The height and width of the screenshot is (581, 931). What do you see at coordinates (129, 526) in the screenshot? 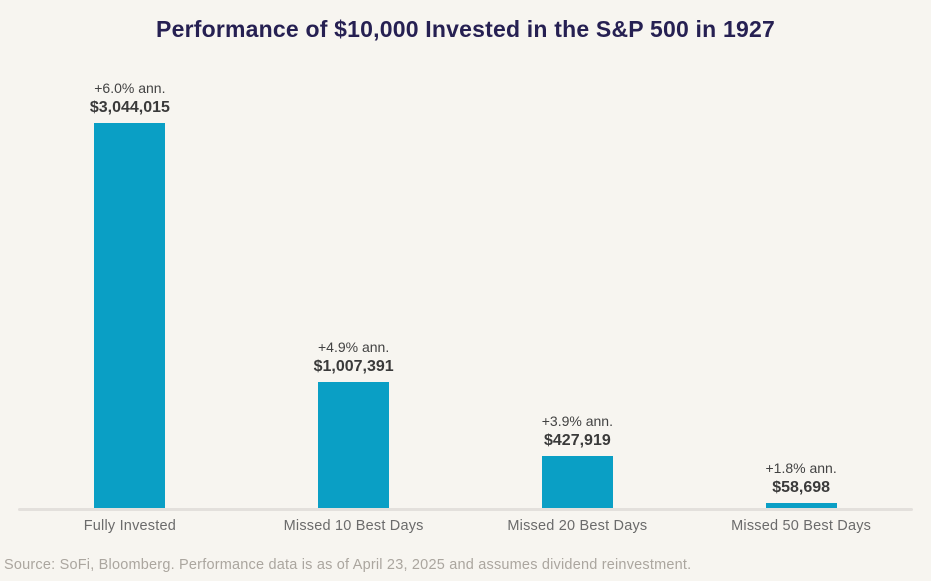
I see `category-label-fully-invested: Fully Invested` at bounding box center [129, 526].